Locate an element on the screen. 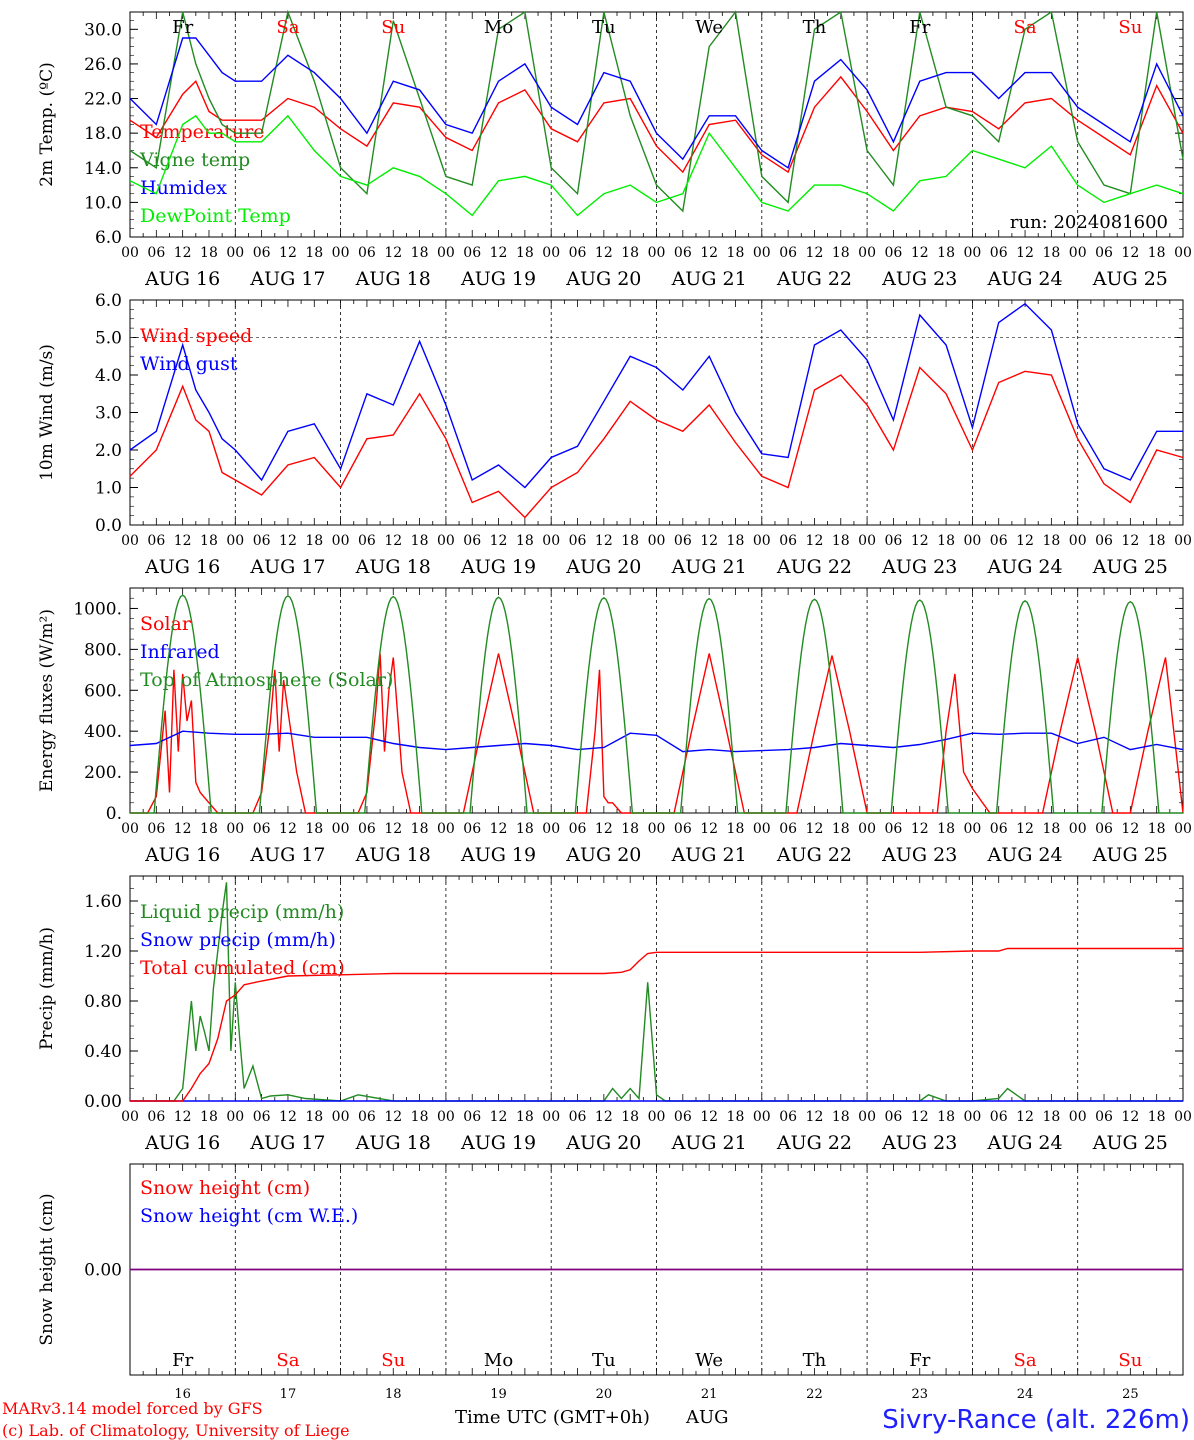 This screenshot has height=1440, width=1194. day-number-label: 25 is located at coordinates (1130, 1394).